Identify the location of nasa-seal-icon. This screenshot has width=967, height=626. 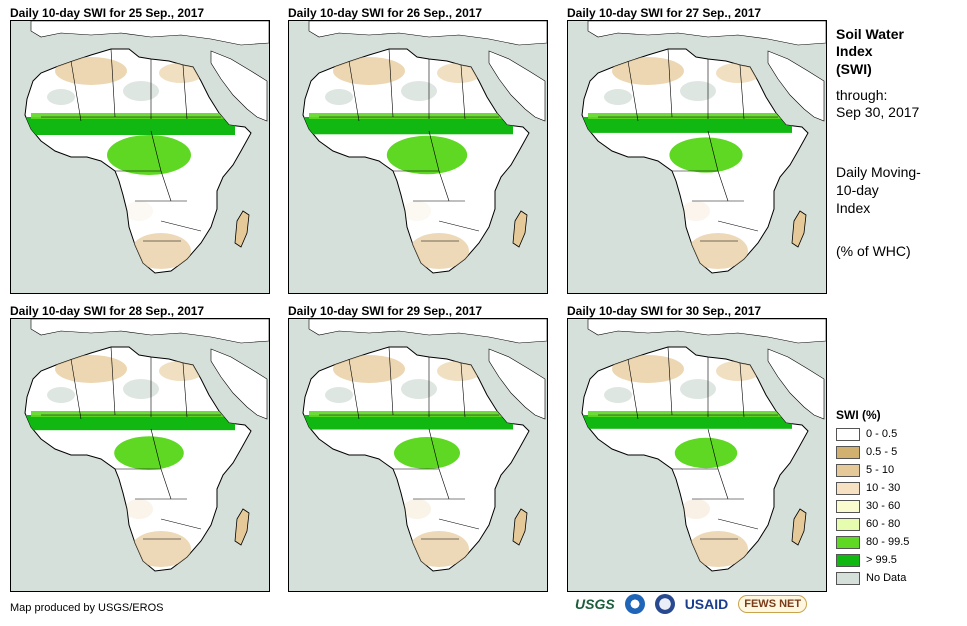
(664, 604).